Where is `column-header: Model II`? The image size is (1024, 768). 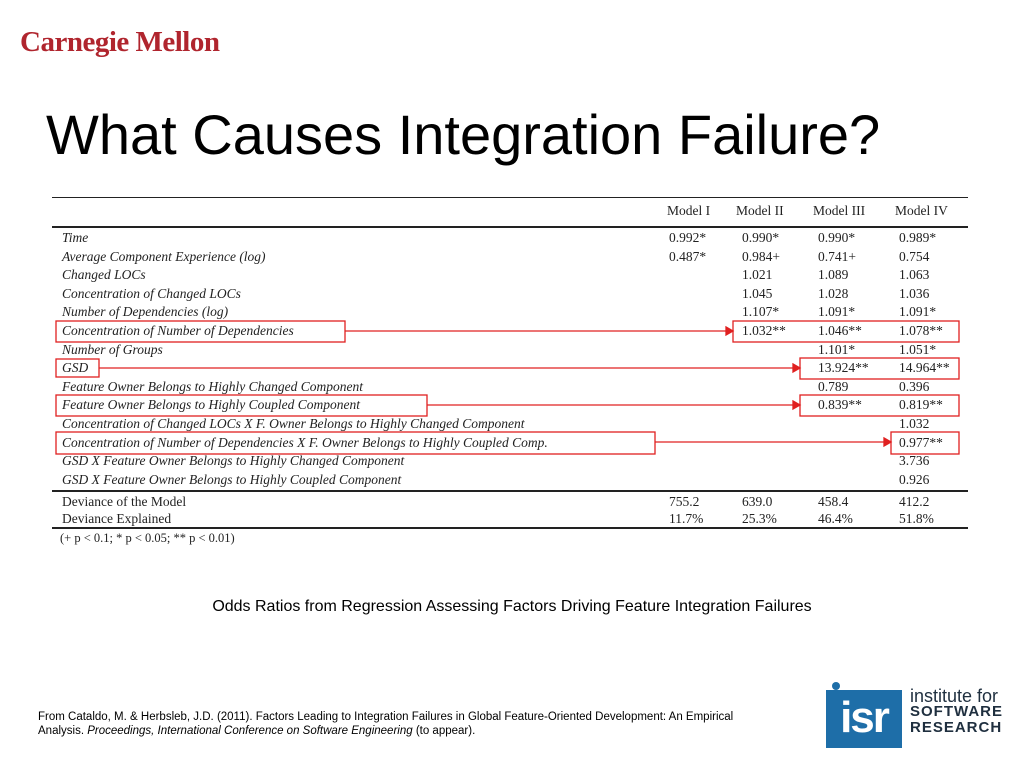
column-header: Model II is located at coordinates (760, 210).